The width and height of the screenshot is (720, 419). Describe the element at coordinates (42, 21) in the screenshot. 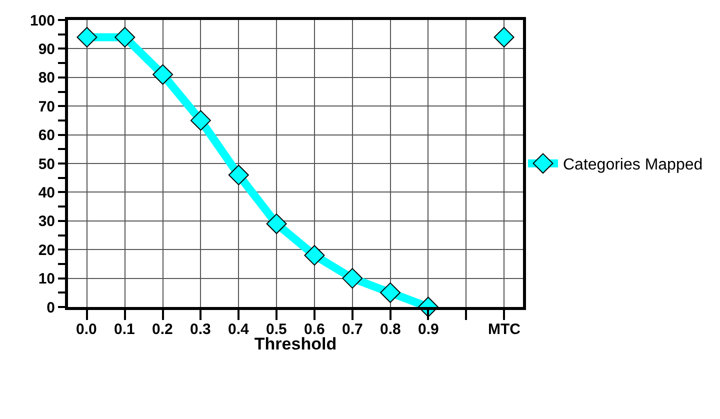

I see `y-tick-label: 100` at that location.